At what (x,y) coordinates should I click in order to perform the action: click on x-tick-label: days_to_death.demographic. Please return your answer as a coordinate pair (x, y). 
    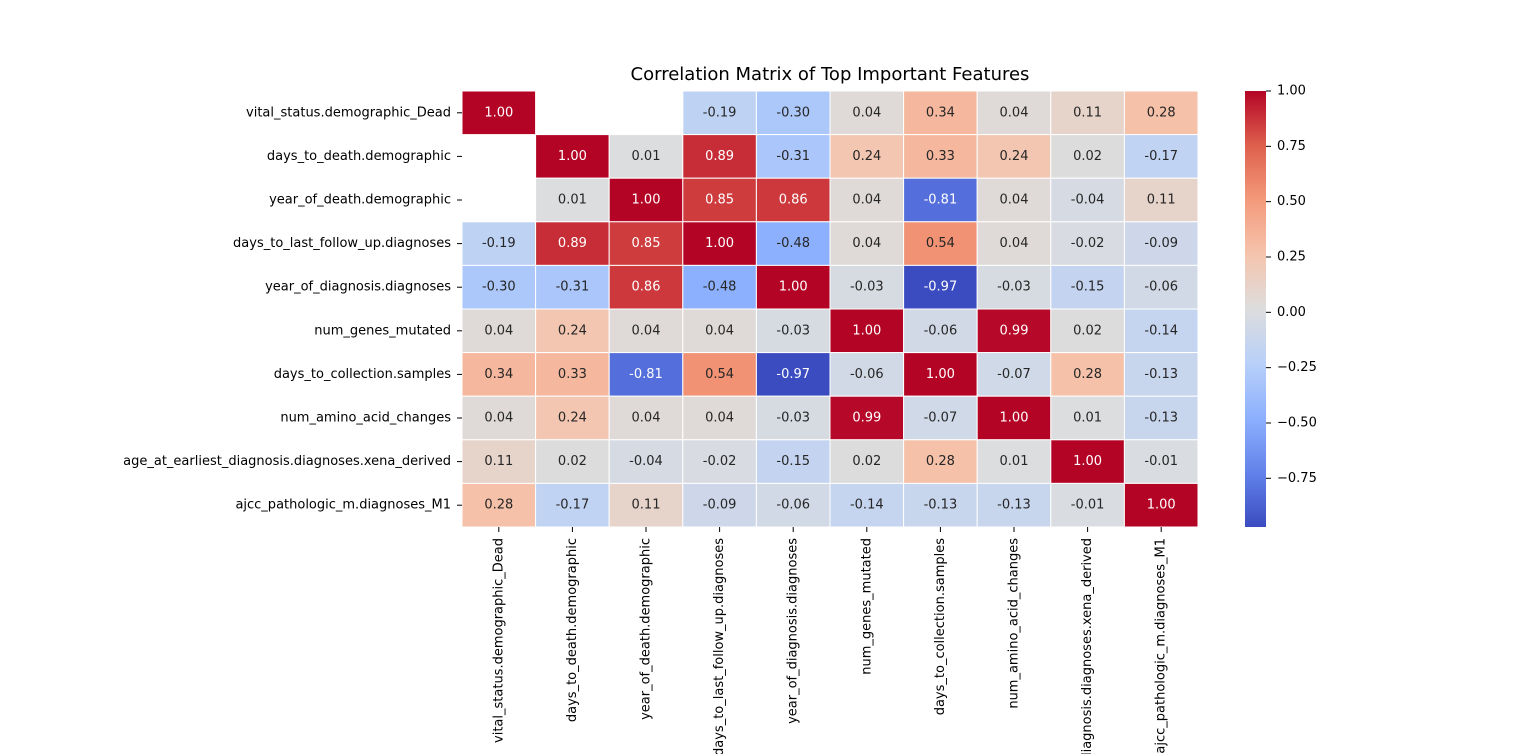
    Looking at the image, I should click on (572, 630).